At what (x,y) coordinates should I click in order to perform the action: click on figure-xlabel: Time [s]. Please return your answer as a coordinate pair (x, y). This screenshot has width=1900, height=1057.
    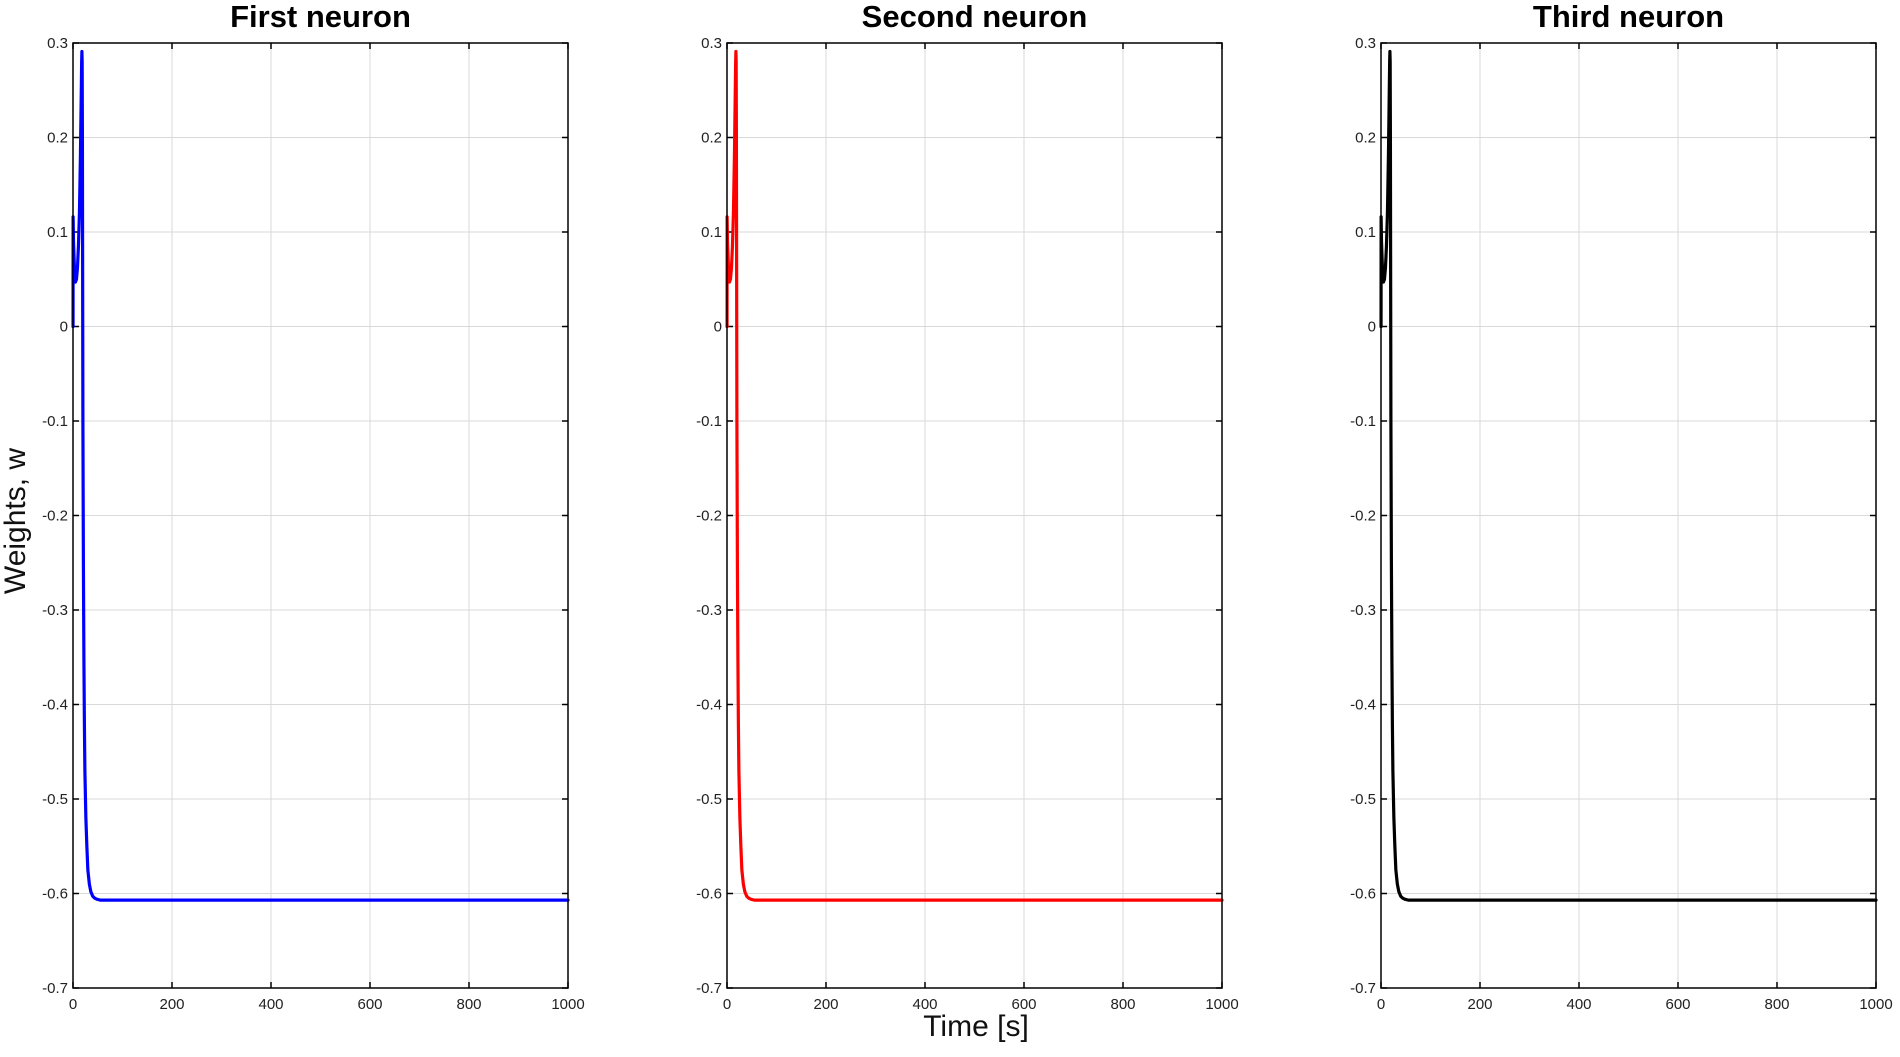
    Looking at the image, I should click on (976, 1026).